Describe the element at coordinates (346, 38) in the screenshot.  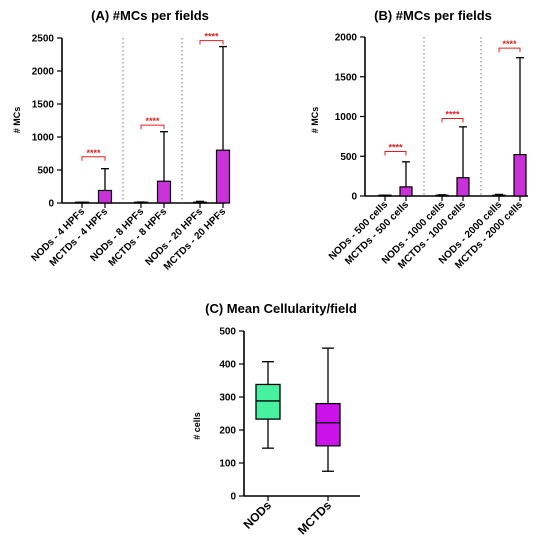
I see `panel-b-y-tick-label: 2000` at that location.